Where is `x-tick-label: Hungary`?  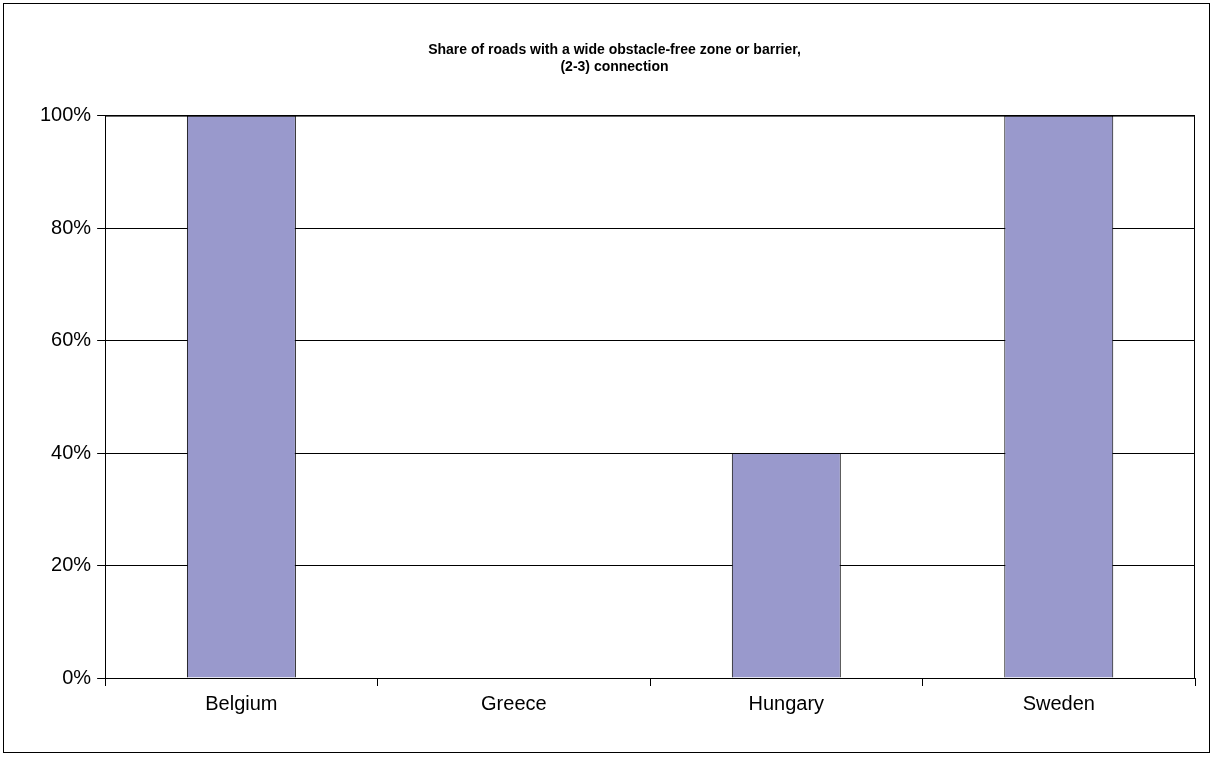 x-tick-label: Hungary is located at coordinates (786, 702).